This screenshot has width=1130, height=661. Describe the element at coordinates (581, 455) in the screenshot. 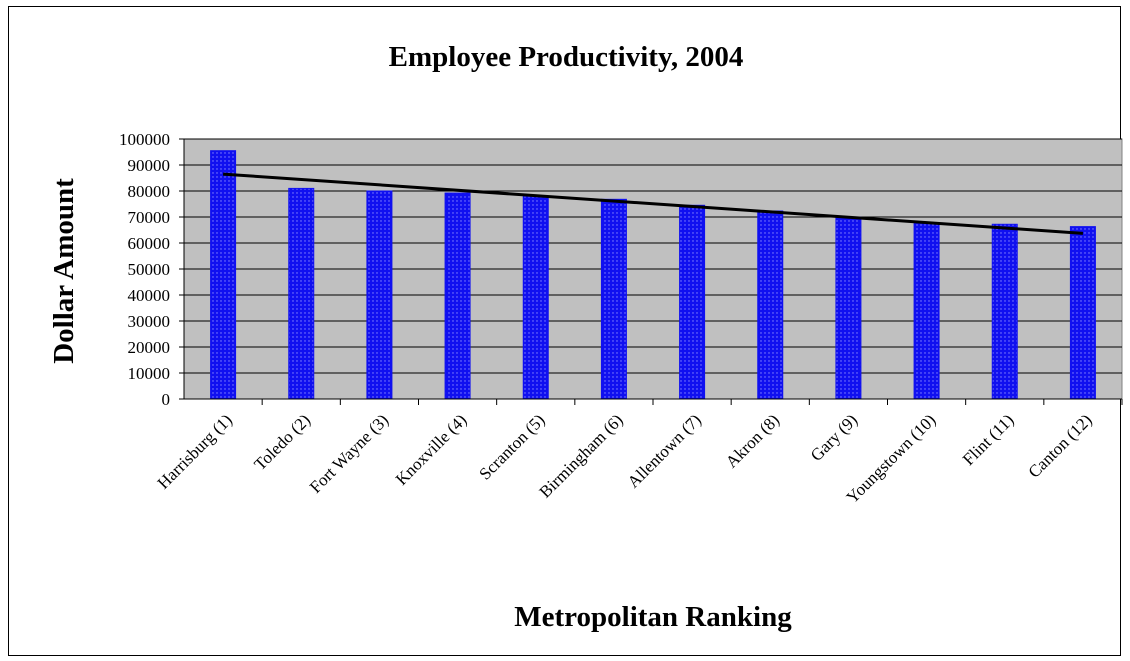

I see `x-tick-label: Birmingham (6)` at that location.